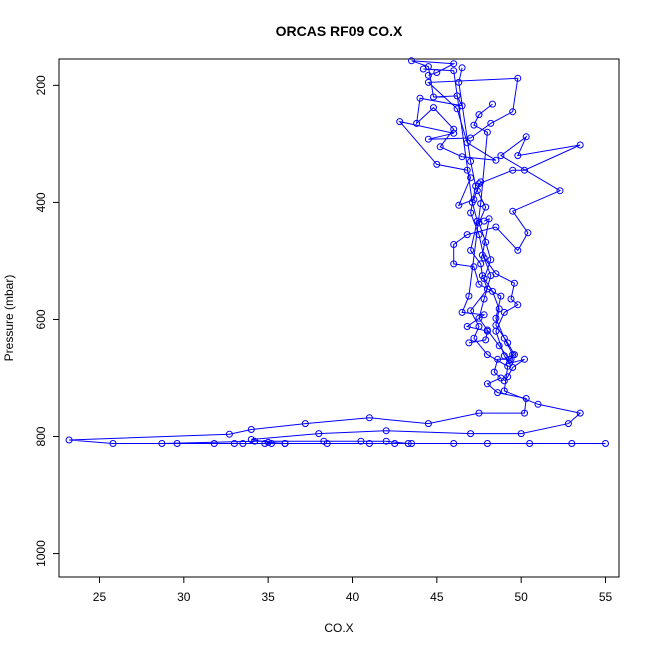 The height and width of the screenshot is (650, 650). What do you see at coordinates (41, 319) in the screenshot?
I see `y-tick-label: 600` at bounding box center [41, 319].